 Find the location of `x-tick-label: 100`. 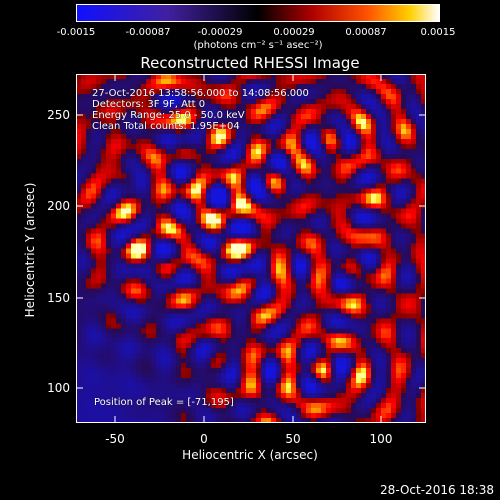

x-tick-label: 100 is located at coordinates (381, 439).